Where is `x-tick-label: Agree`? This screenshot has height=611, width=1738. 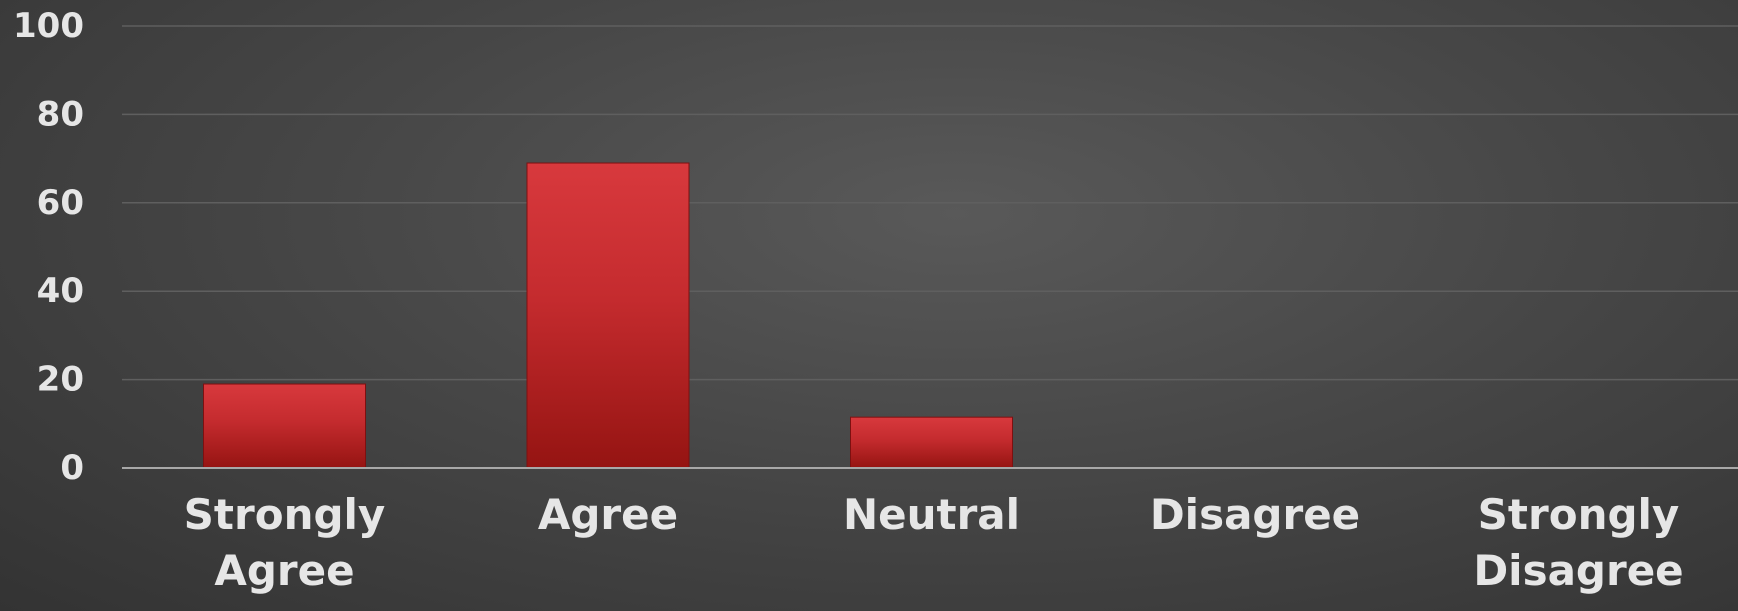 x-tick-label: Agree is located at coordinates (608, 514).